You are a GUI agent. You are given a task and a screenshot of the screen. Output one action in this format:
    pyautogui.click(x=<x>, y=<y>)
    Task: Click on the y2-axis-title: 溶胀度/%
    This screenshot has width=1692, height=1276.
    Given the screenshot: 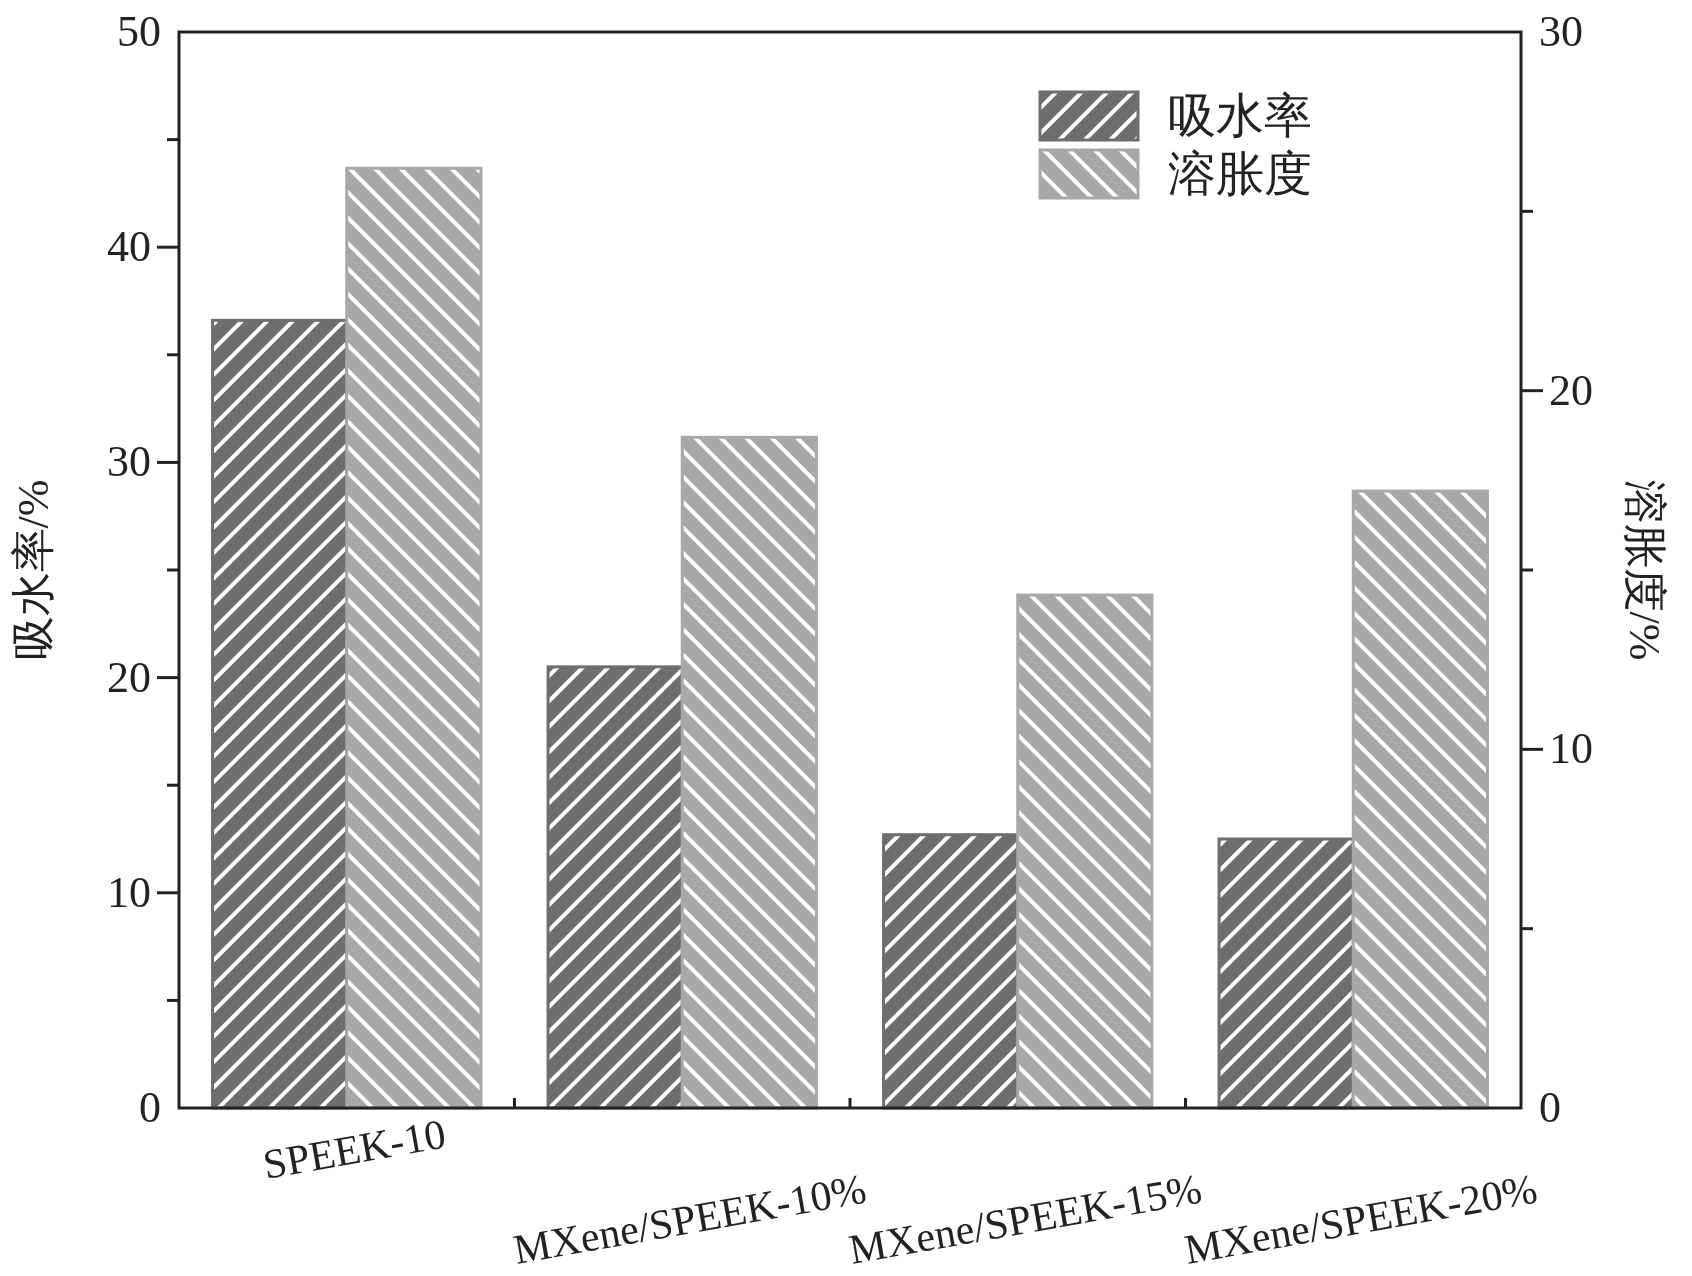 What is the action you would take?
    pyautogui.click(x=1644, y=570)
    